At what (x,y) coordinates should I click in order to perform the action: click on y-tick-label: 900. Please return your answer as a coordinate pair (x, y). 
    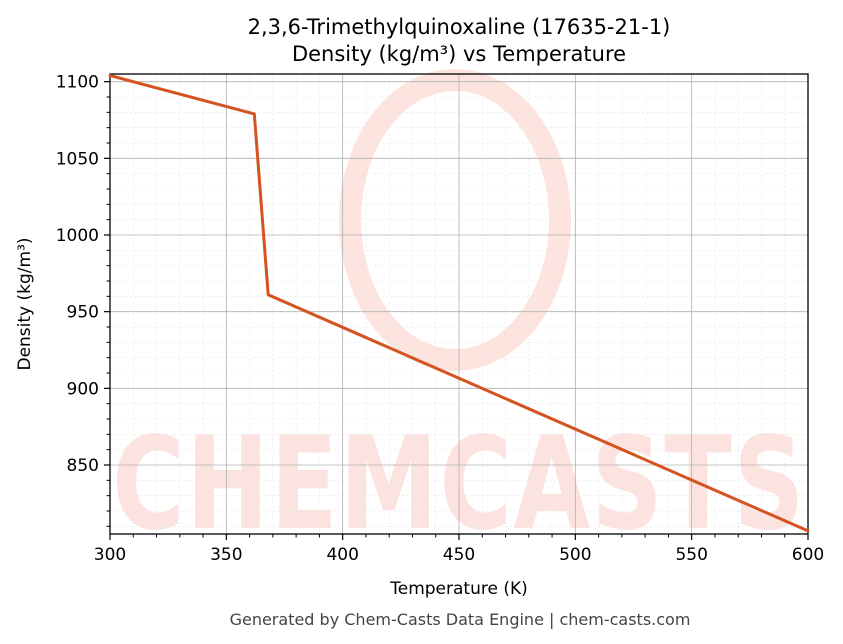
    Looking at the image, I should click on (83, 389).